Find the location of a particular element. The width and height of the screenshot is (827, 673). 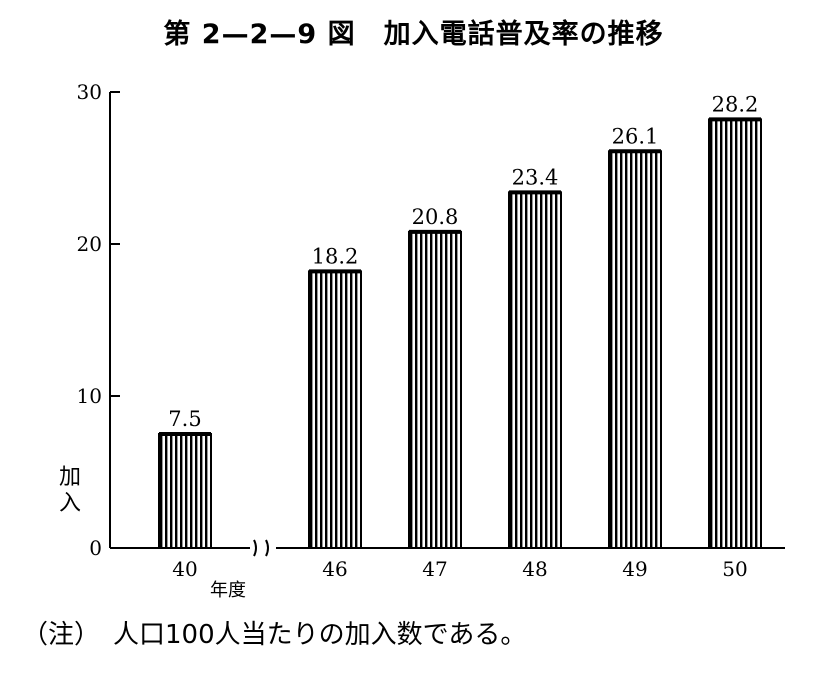

footnote: （注） 人口100人当たりの加入数である。 is located at coordinates (274, 635).